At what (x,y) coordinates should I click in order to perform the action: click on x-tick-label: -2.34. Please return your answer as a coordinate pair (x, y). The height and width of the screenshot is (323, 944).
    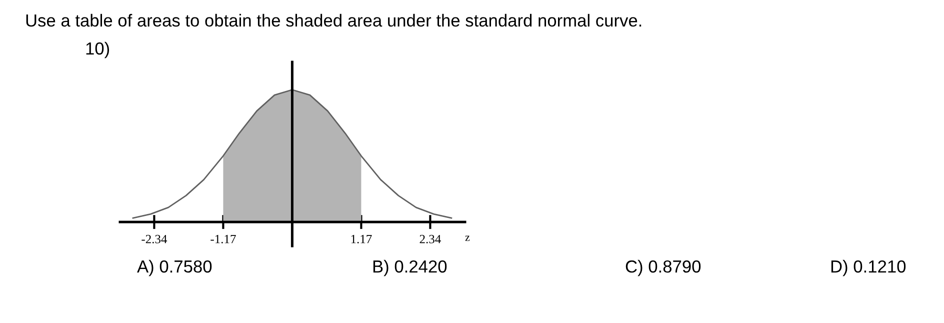
    Looking at the image, I should click on (155, 239).